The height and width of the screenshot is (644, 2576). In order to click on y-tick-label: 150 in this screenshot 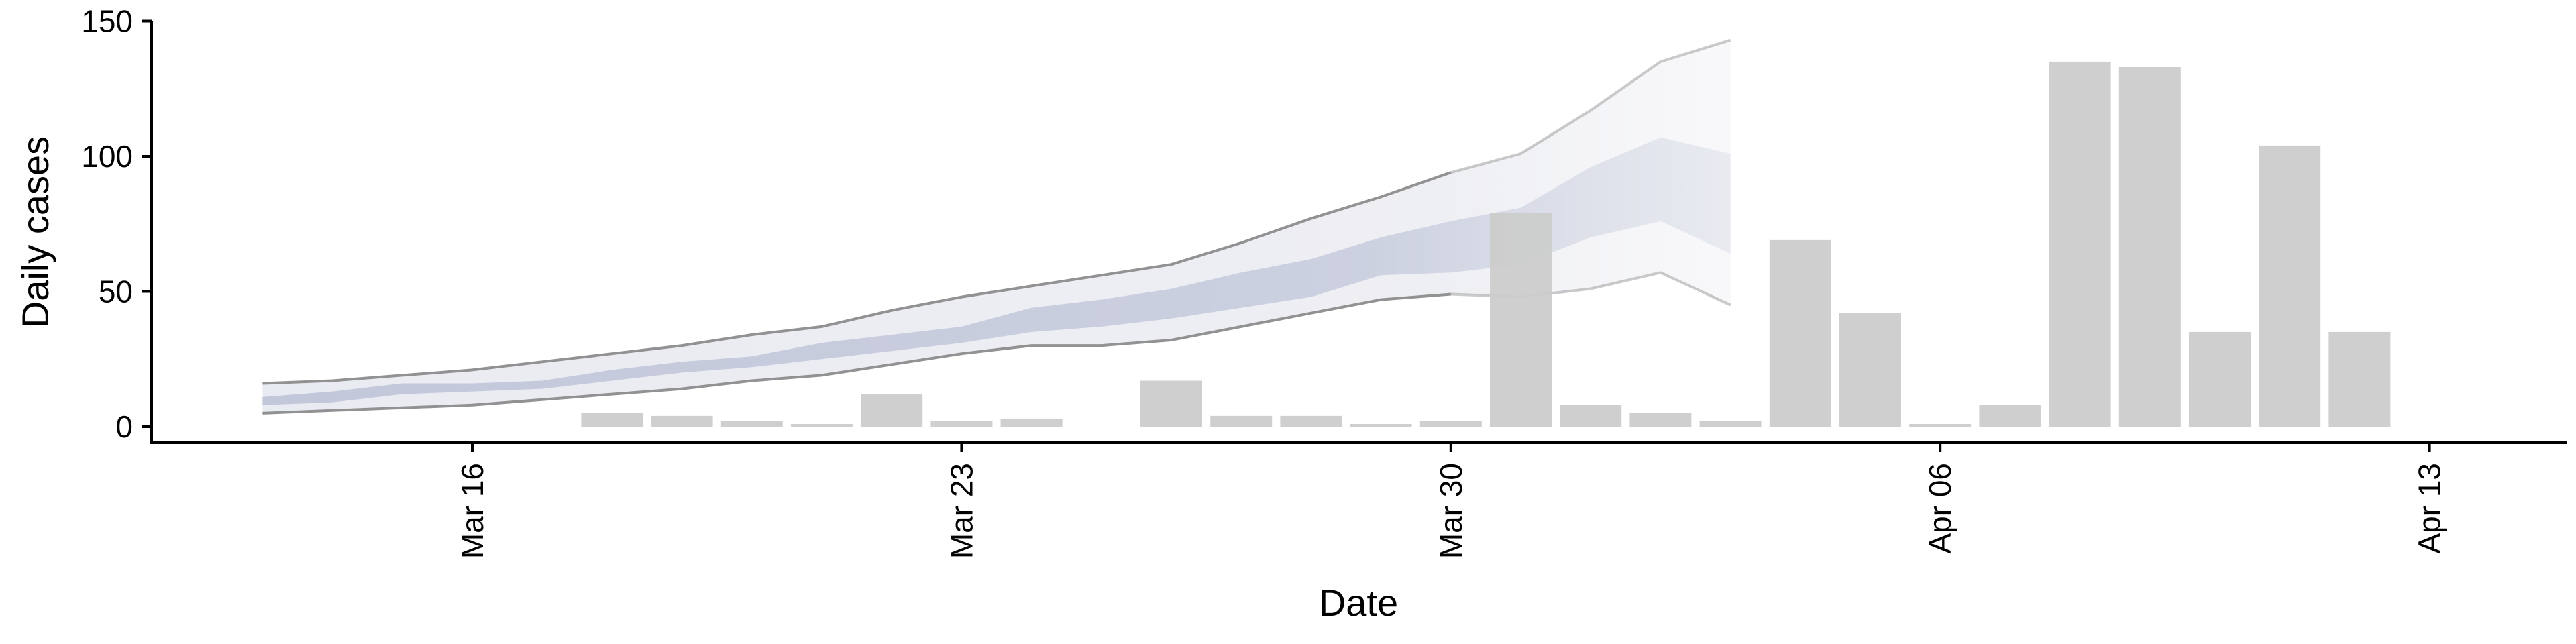, I will do `click(107, 21)`.